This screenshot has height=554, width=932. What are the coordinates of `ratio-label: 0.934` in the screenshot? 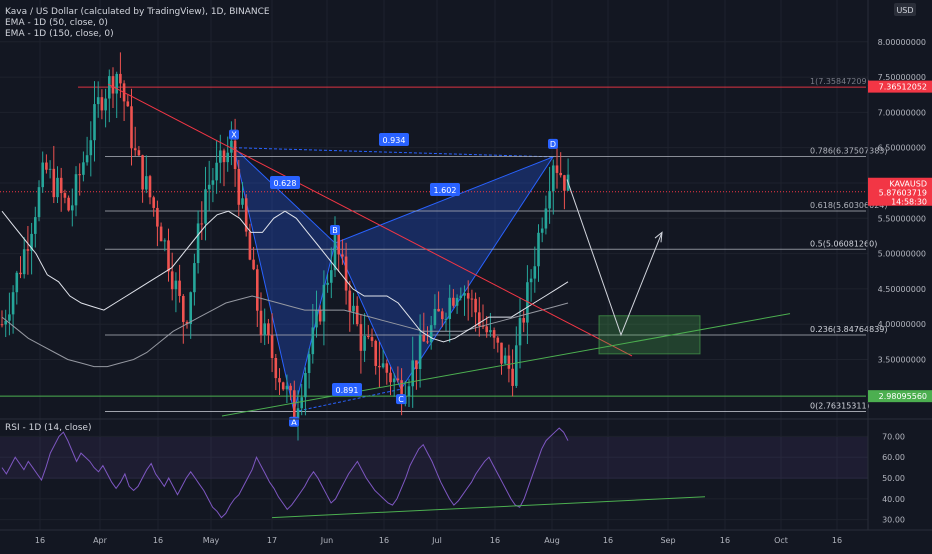 It's located at (394, 140).